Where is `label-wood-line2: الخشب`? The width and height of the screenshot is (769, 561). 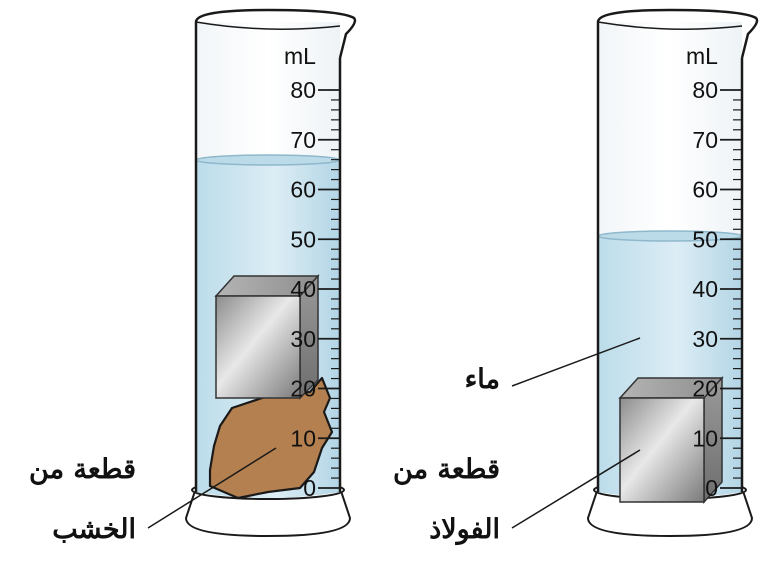 label-wood-line2: الخشب is located at coordinates (94, 529).